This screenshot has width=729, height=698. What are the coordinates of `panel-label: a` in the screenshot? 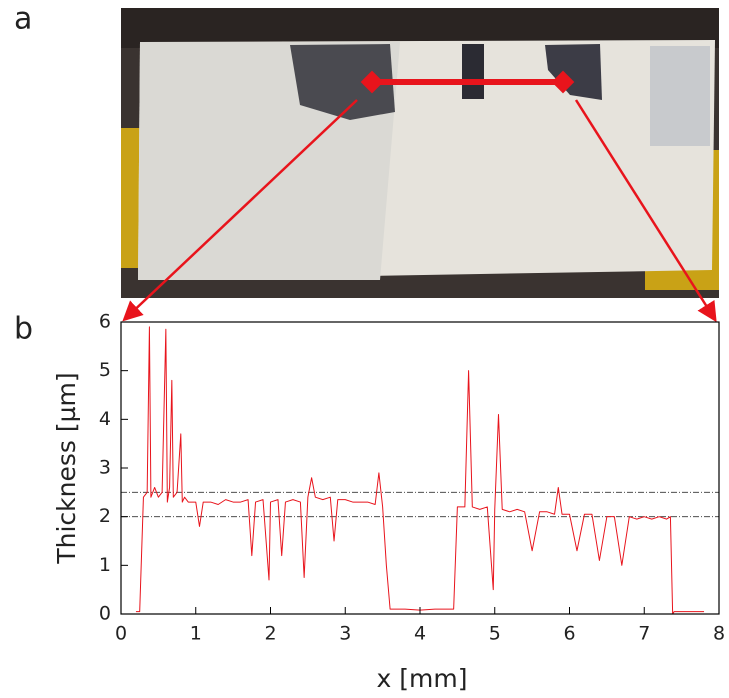 It's located at (23, 19).